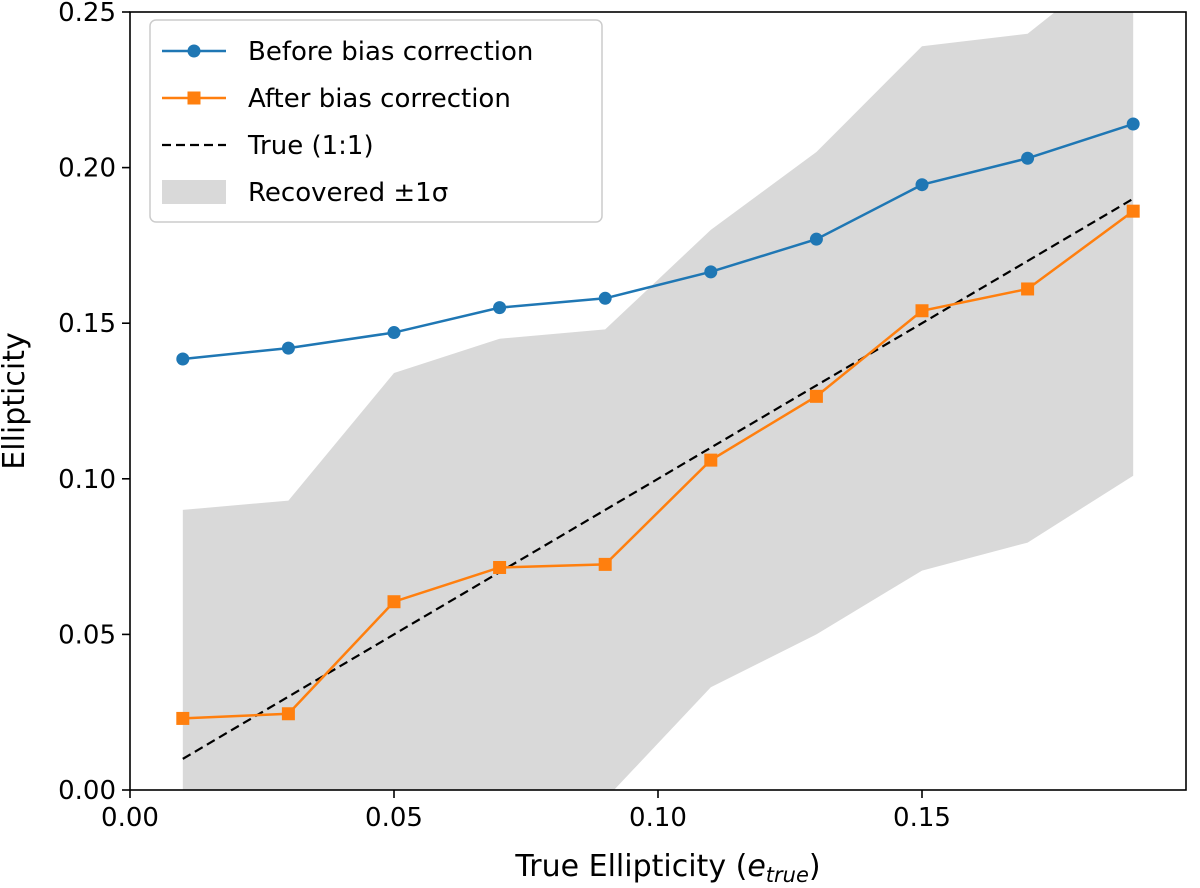  Describe the element at coordinates (16, 400) in the screenshot. I see `y-axis-label: Ellipticity` at that location.